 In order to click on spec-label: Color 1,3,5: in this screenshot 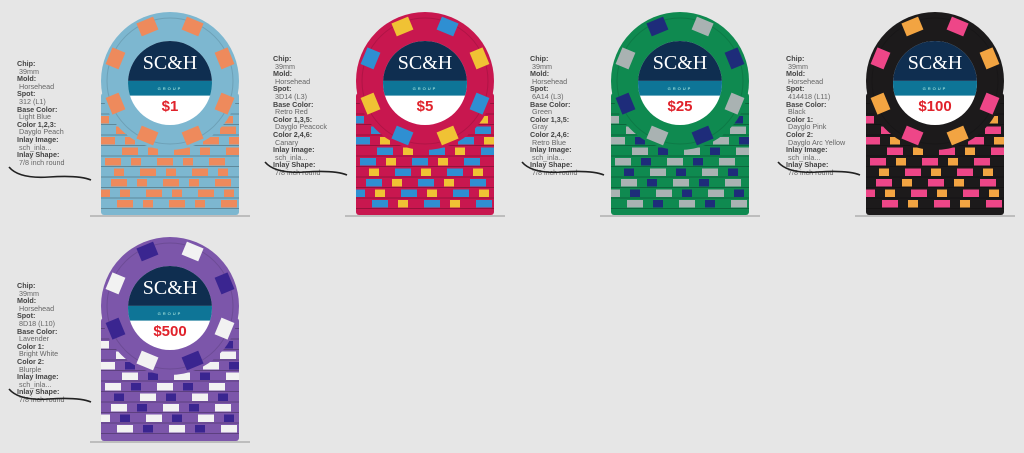, I will do `click(293, 119)`.